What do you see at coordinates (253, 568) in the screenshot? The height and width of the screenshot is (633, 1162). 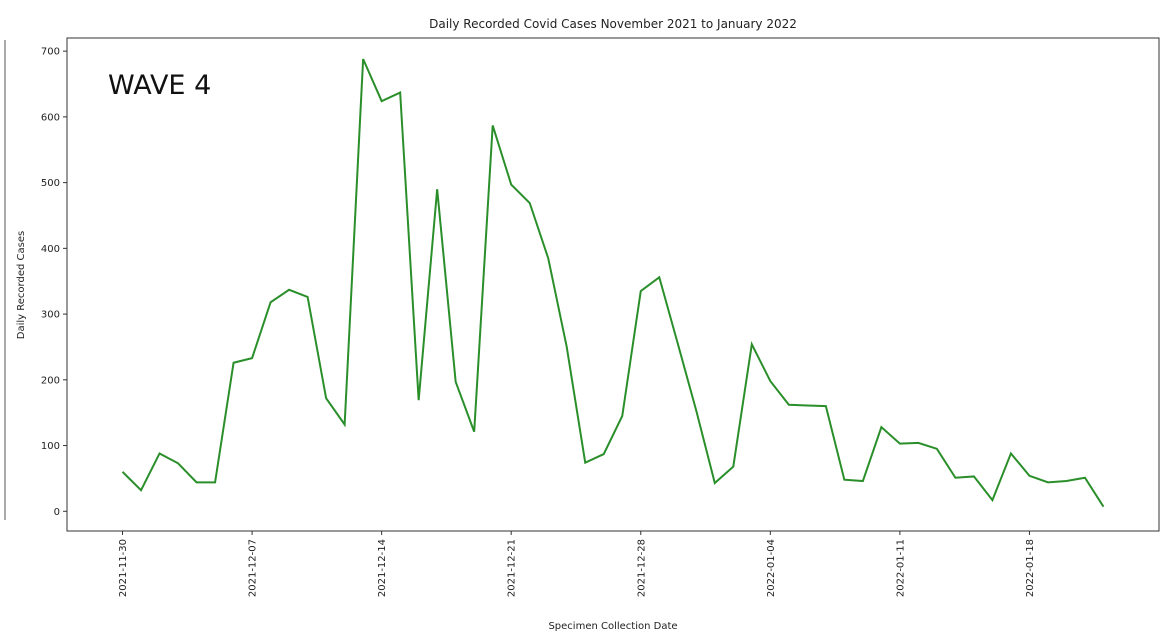 I see `x-tick-label: 2021-12-07` at bounding box center [253, 568].